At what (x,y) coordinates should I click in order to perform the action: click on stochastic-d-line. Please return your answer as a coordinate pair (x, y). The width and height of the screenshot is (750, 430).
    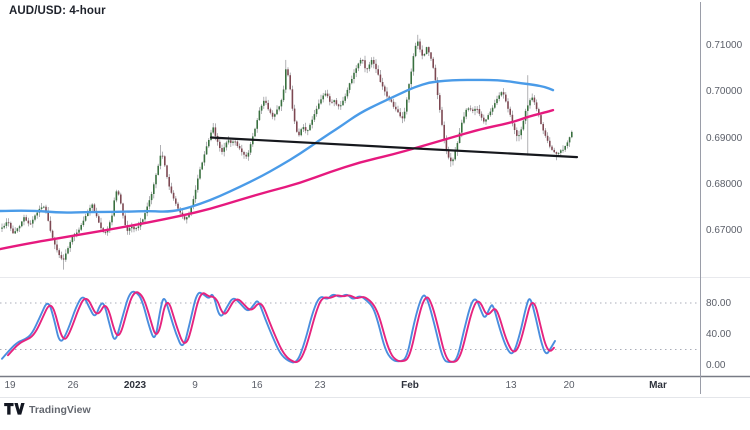
    Looking at the image, I should click on (281, 327).